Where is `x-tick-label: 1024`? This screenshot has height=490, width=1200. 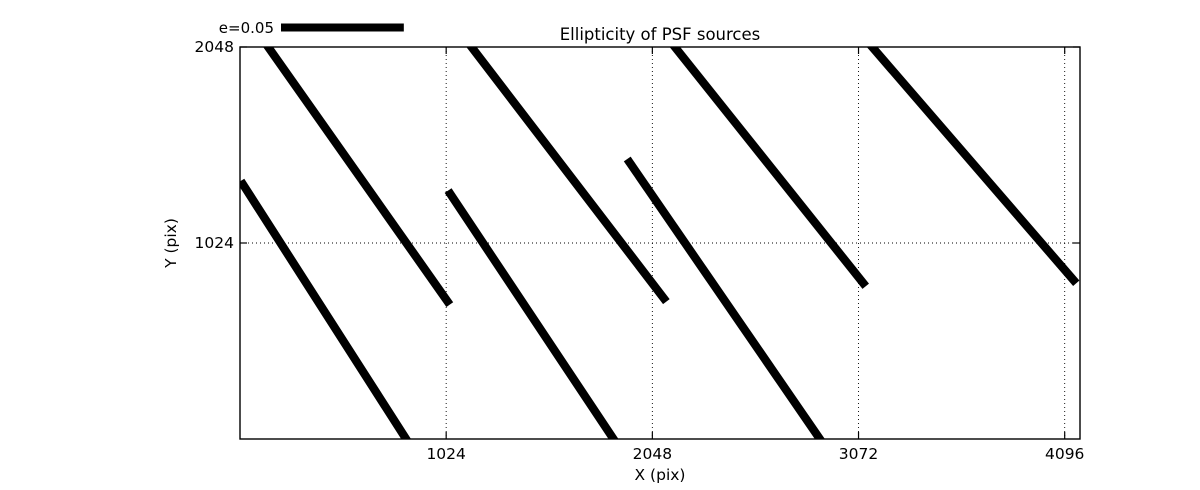 x-tick-label: 1024 is located at coordinates (445, 454).